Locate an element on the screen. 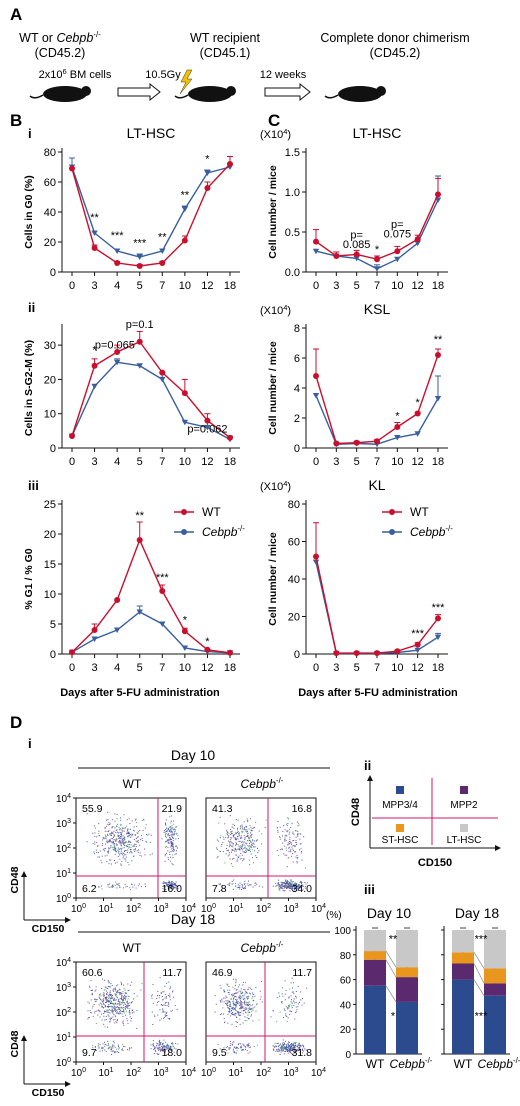 This screenshot has height=1106, width=520. flow-label-wt: WT is located at coordinates (132, 948).